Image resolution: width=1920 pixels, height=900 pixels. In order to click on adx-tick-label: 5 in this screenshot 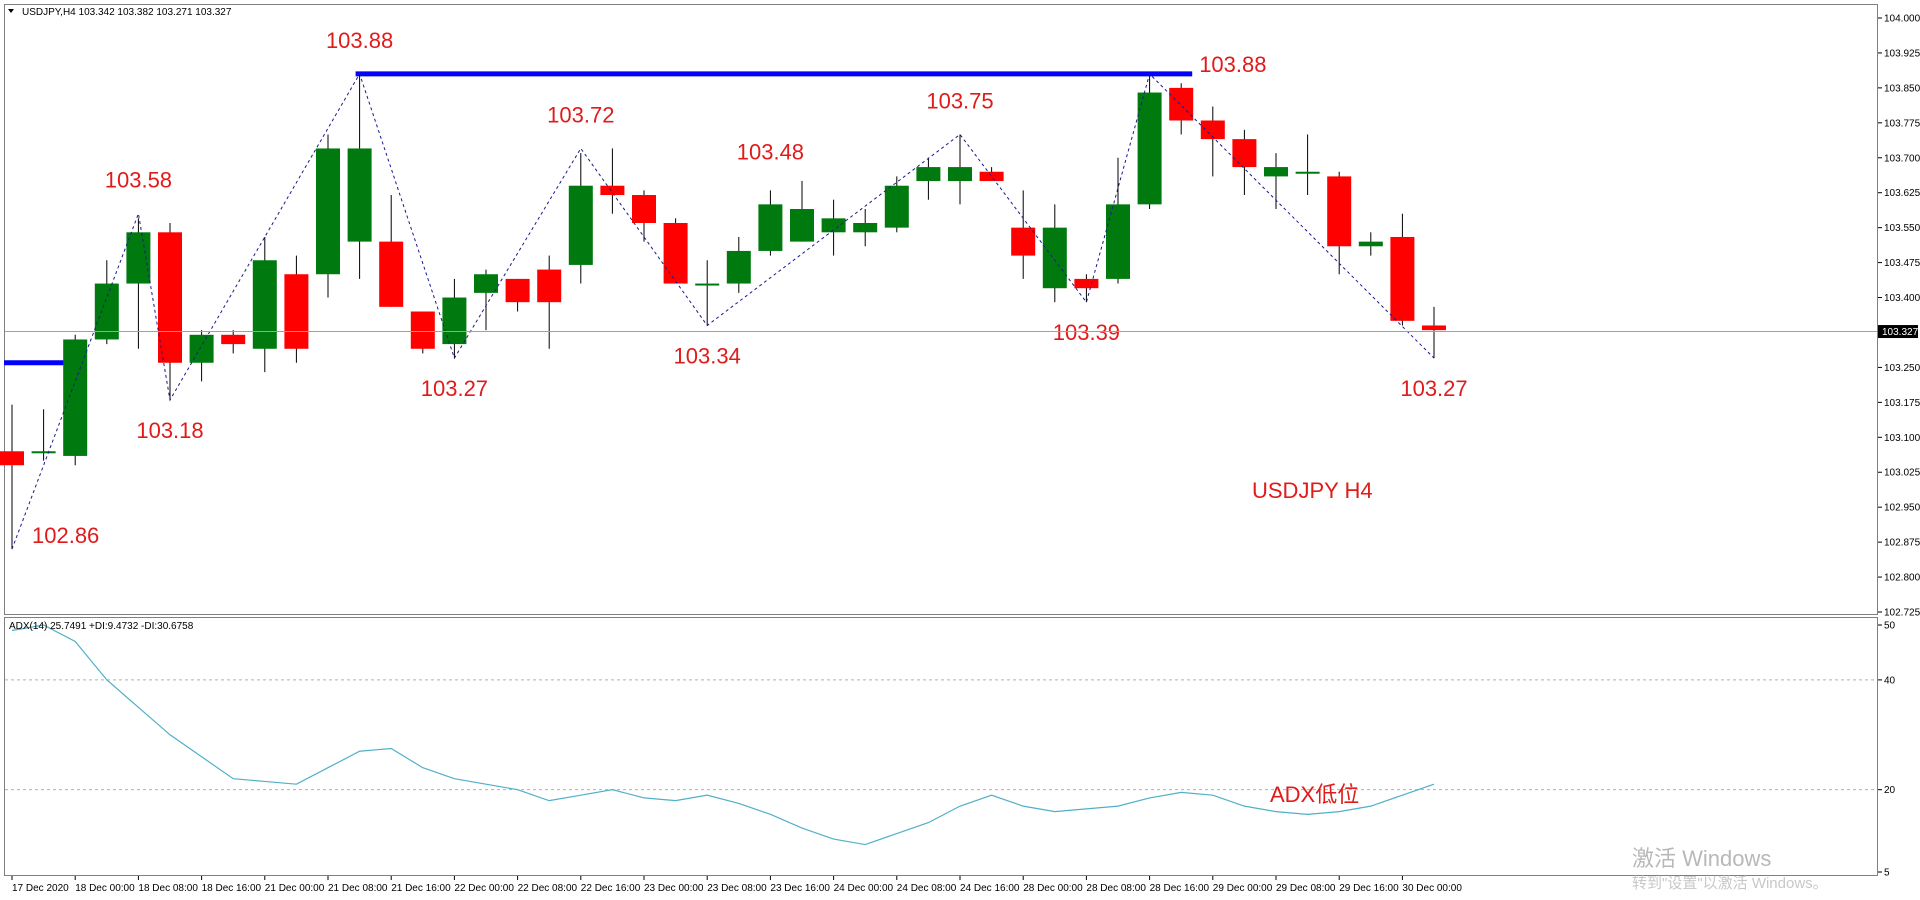, I will do `click(1887, 873)`.